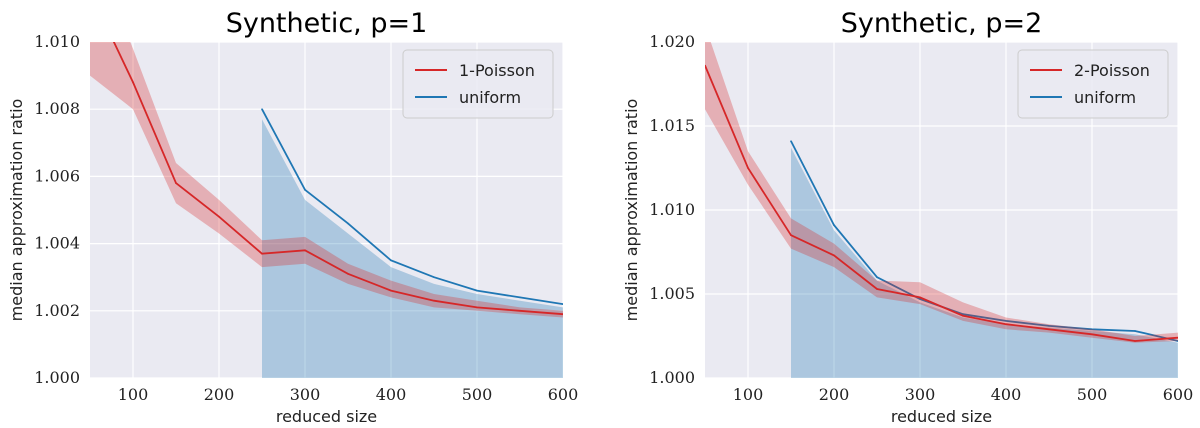 This screenshot has width=1200, height=428. Describe the element at coordinates (412, 206) in the screenshot. I see `line-uniform` at that location.